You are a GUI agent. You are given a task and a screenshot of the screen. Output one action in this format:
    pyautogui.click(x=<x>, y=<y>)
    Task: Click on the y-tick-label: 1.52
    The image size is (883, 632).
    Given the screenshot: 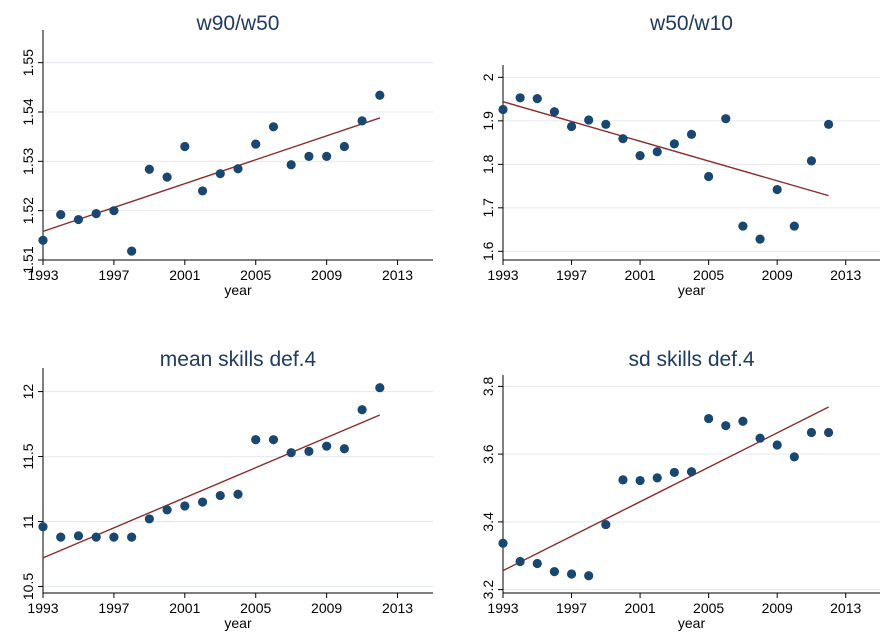 What is the action you would take?
    pyautogui.click(x=28, y=210)
    